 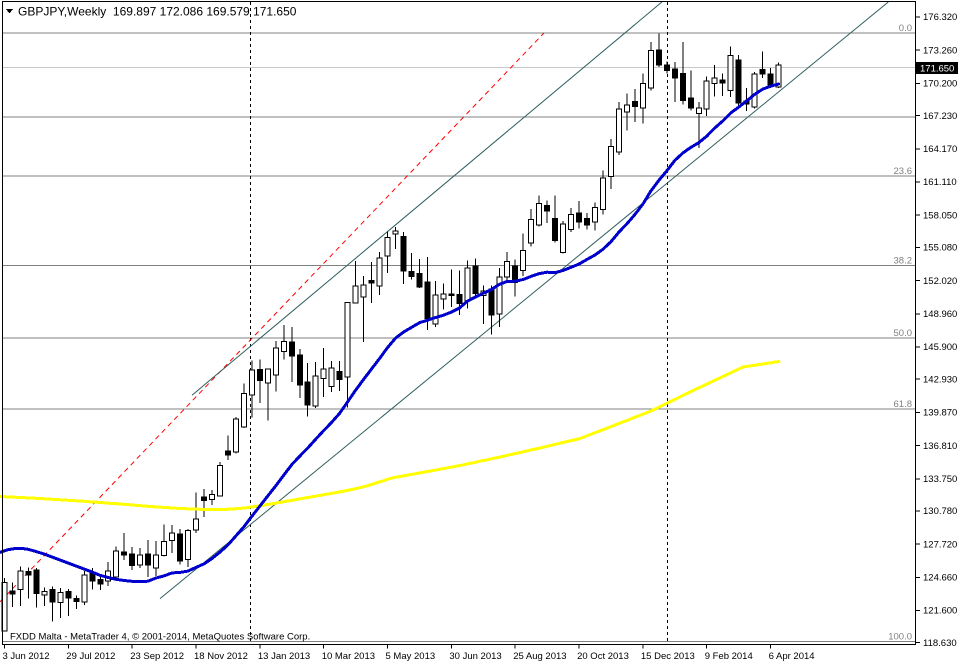 I want to click on svg-text: 5 May 2013, so click(x=411, y=656).